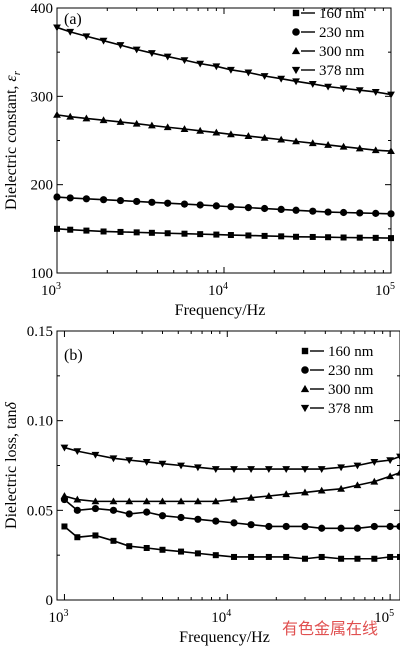  I want to click on x-tick-label: 10³, so click(58, 617).